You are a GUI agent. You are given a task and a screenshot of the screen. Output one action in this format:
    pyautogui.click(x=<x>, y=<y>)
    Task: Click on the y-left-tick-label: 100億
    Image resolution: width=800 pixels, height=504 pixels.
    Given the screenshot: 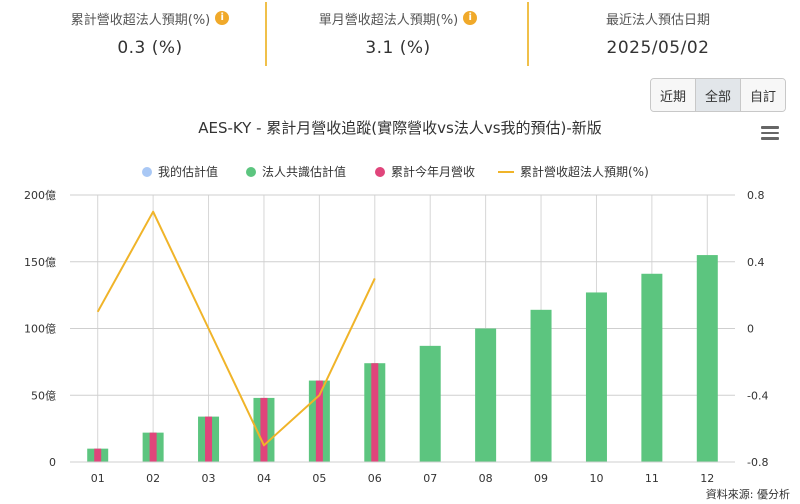 What is the action you would take?
    pyautogui.click(x=40, y=329)
    